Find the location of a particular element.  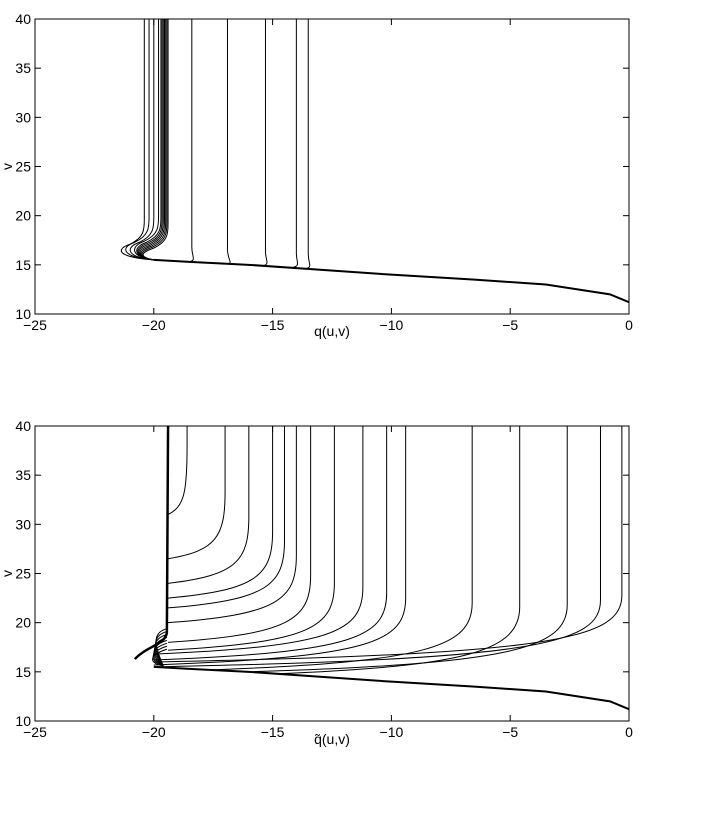

top-plot-y-axis-label: v is located at coordinates (7, 166).